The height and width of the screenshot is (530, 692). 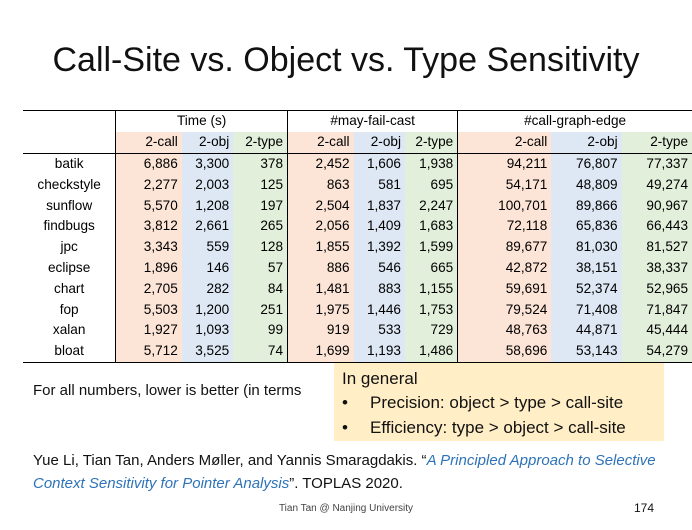 I want to click on table-cell: 886, so click(x=320, y=268).